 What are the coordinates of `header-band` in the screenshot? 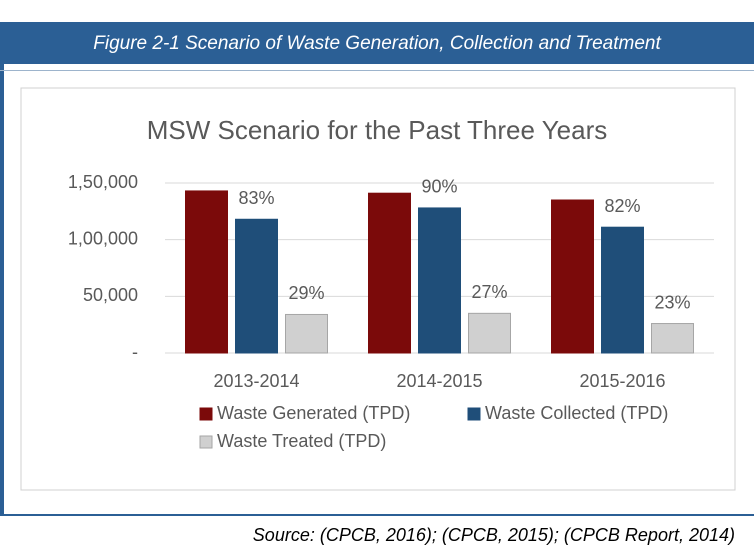 It's located at (377, 43).